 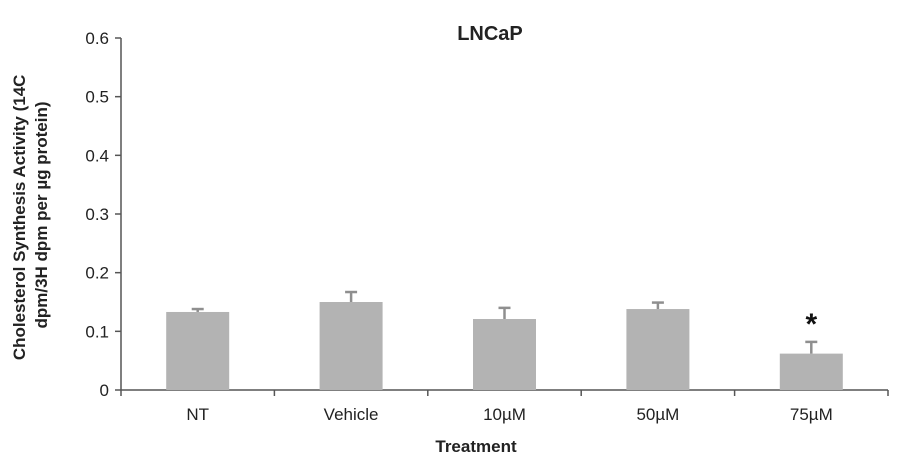 I want to click on x-axis-ticks: NT Vehicle 10µM 50µM 75µM, so click(x=504, y=407).